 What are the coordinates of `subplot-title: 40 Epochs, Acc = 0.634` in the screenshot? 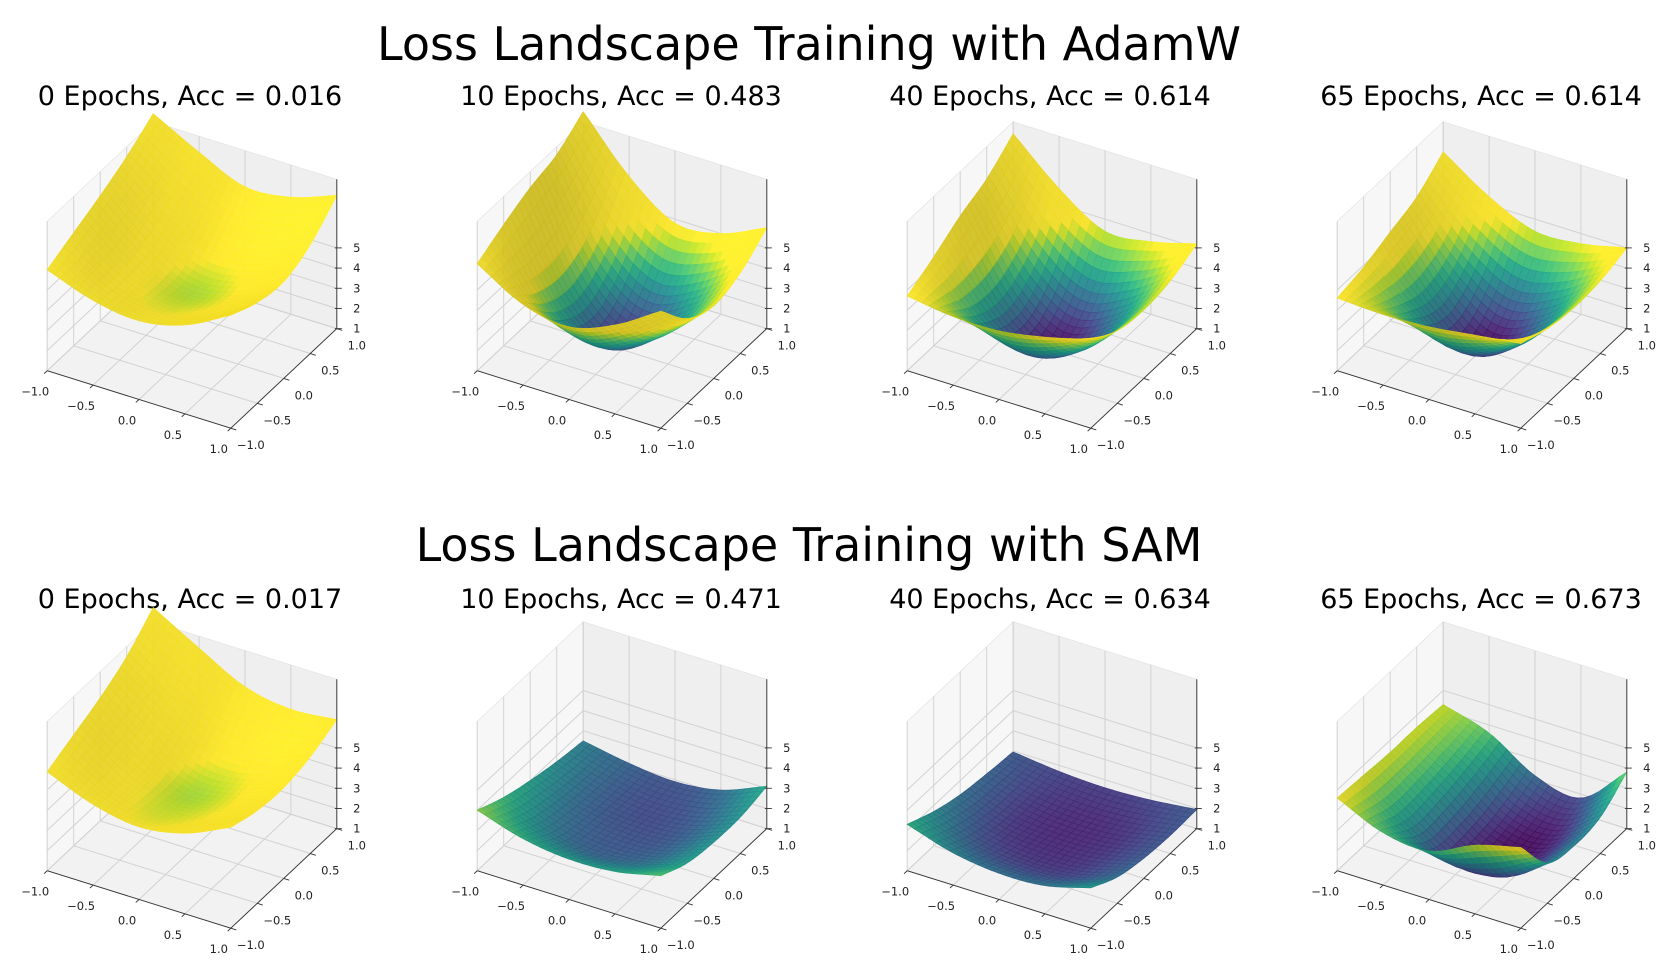 It's located at (1050, 599).